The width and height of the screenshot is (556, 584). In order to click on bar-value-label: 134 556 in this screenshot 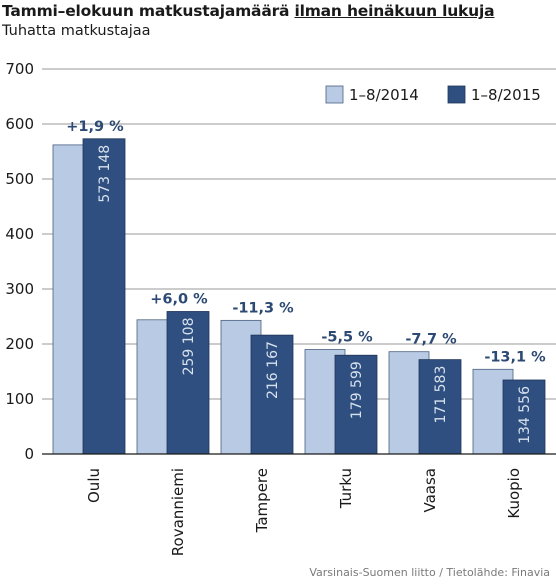, I will do `click(525, 415)`.